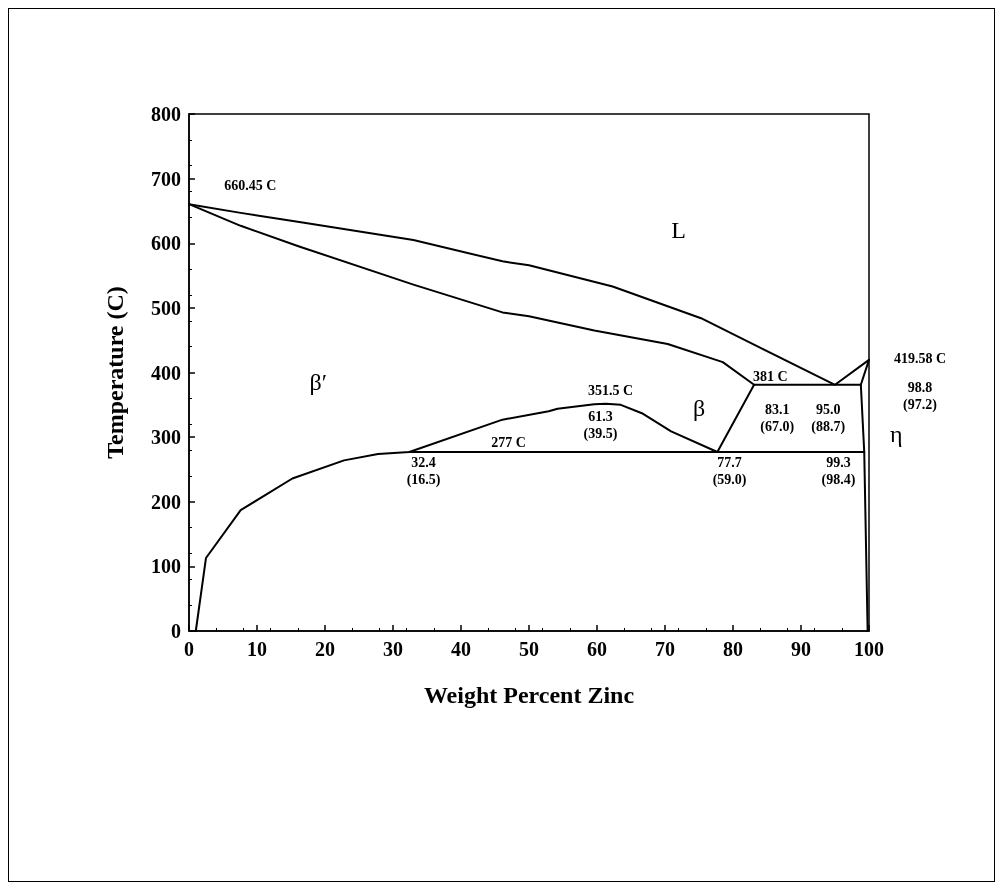  Describe the element at coordinates (318, 382) in the screenshot. I see `annotation: β′` at that location.